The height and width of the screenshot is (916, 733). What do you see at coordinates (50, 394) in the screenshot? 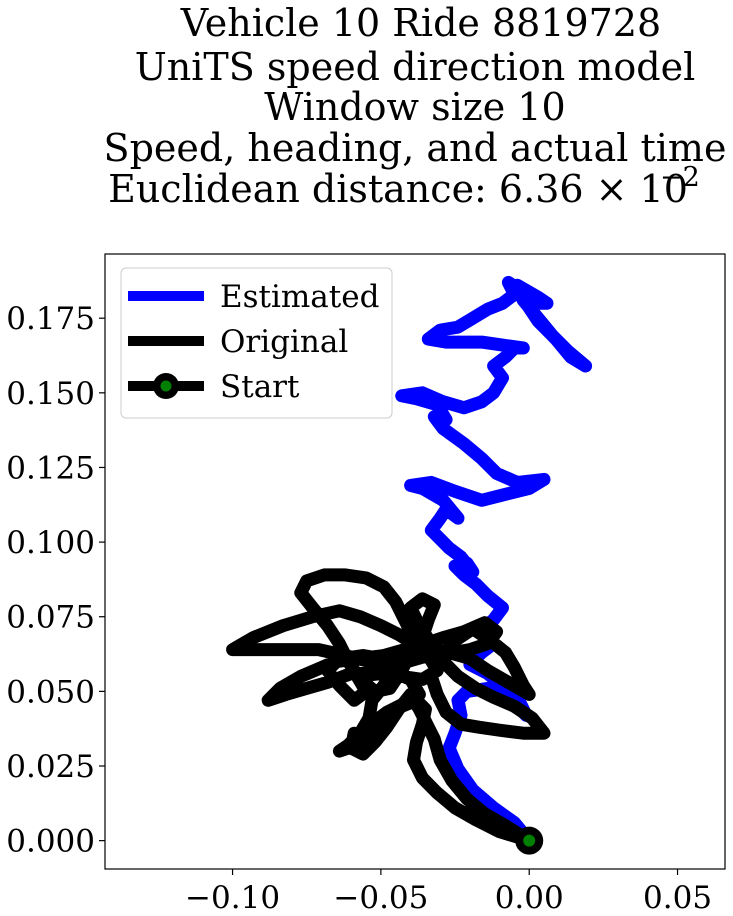
I see `y-tick-label: 0.150` at bounding box center [50, 394].